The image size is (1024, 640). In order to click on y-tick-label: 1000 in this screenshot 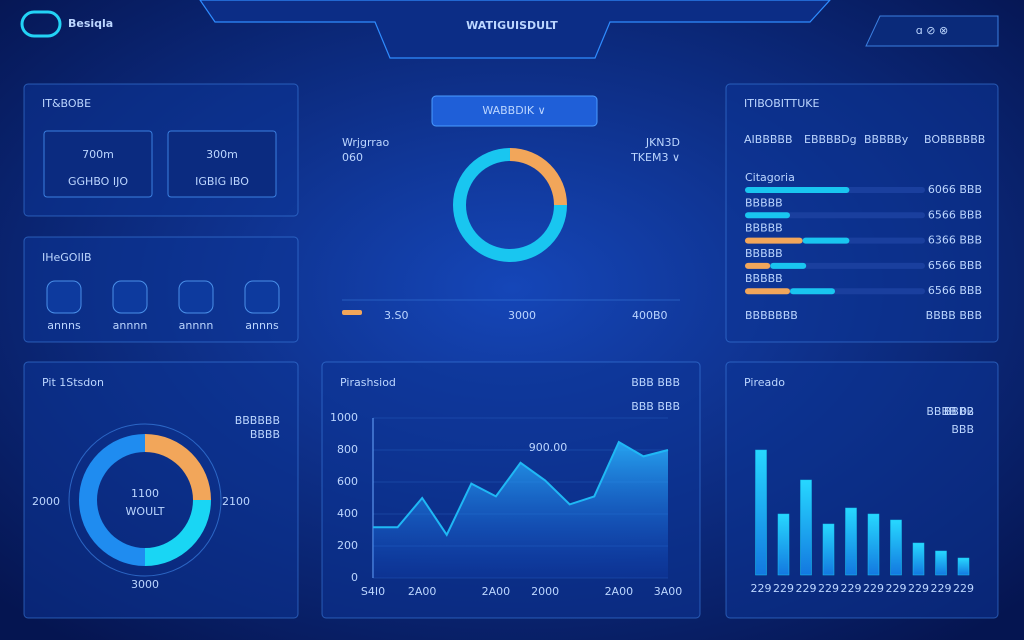, I will do `click(344, 417)`.